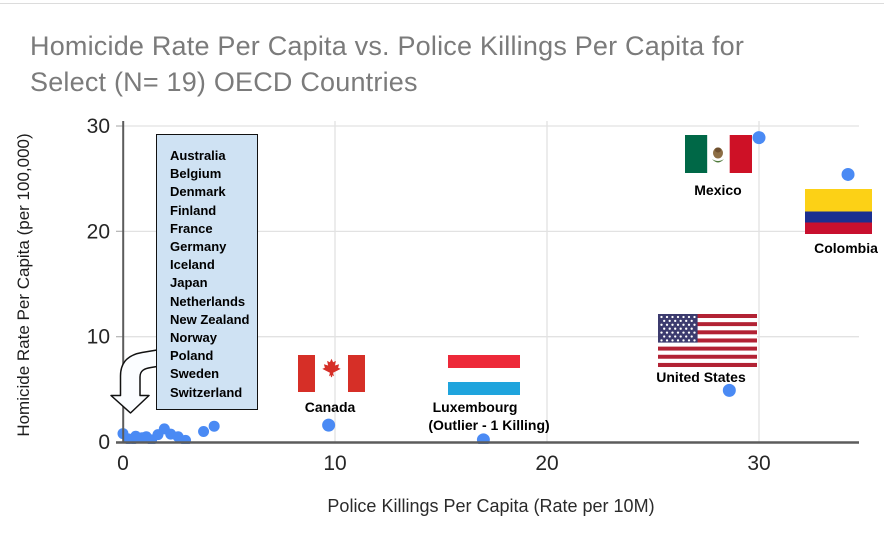  I want to click on country-list-item: Finland, so click(193, 210).